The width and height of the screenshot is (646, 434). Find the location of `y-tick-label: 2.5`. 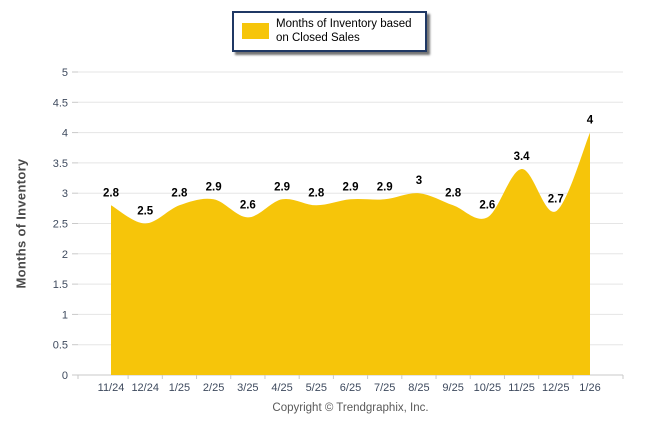

y-tick-label: 2.5 is located at coordinates (60, 225).